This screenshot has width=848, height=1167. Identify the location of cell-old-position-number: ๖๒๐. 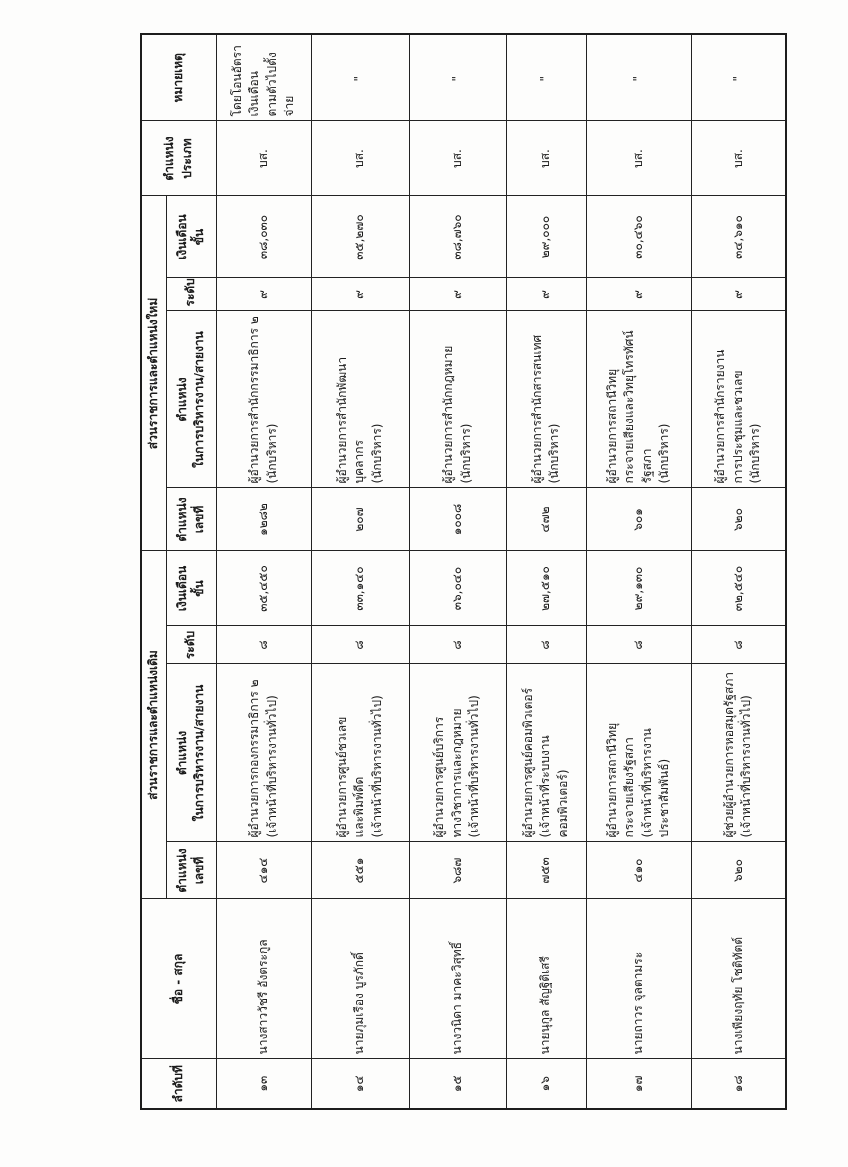
(738, 870).